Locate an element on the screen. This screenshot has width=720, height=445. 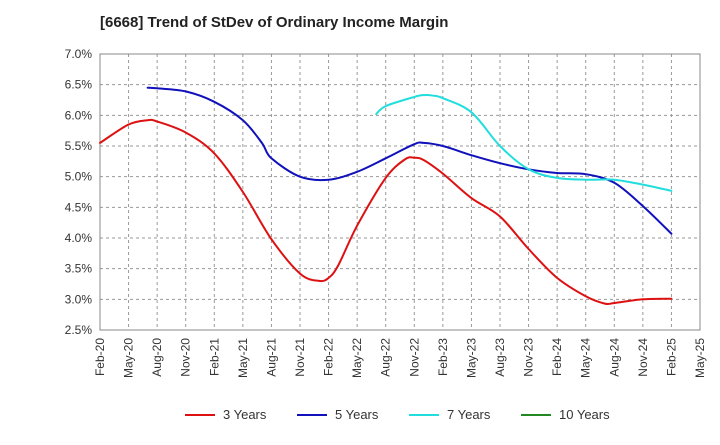
x-tick-label: Aug-21 is located at coordinates (271, 357).